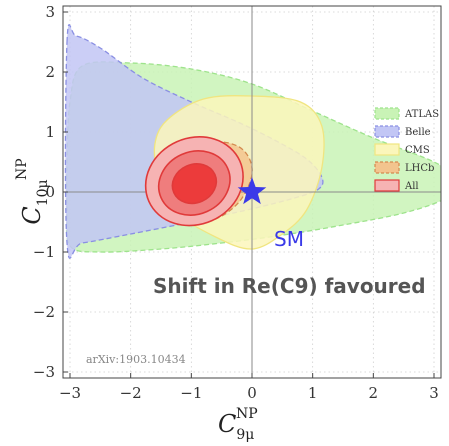  I want to click on y-tick-label: −3, so click(44, 372).